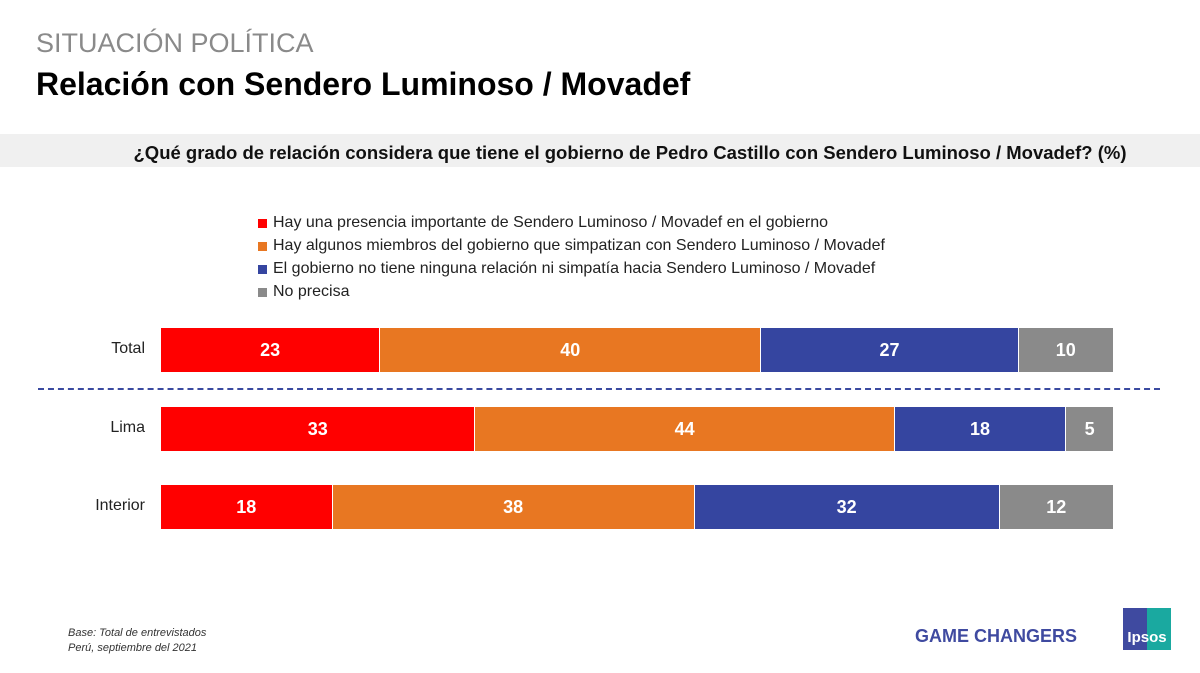 This screenshot has width=1200, height=673. I want to click on data-label: 12, so click(1056, 506).